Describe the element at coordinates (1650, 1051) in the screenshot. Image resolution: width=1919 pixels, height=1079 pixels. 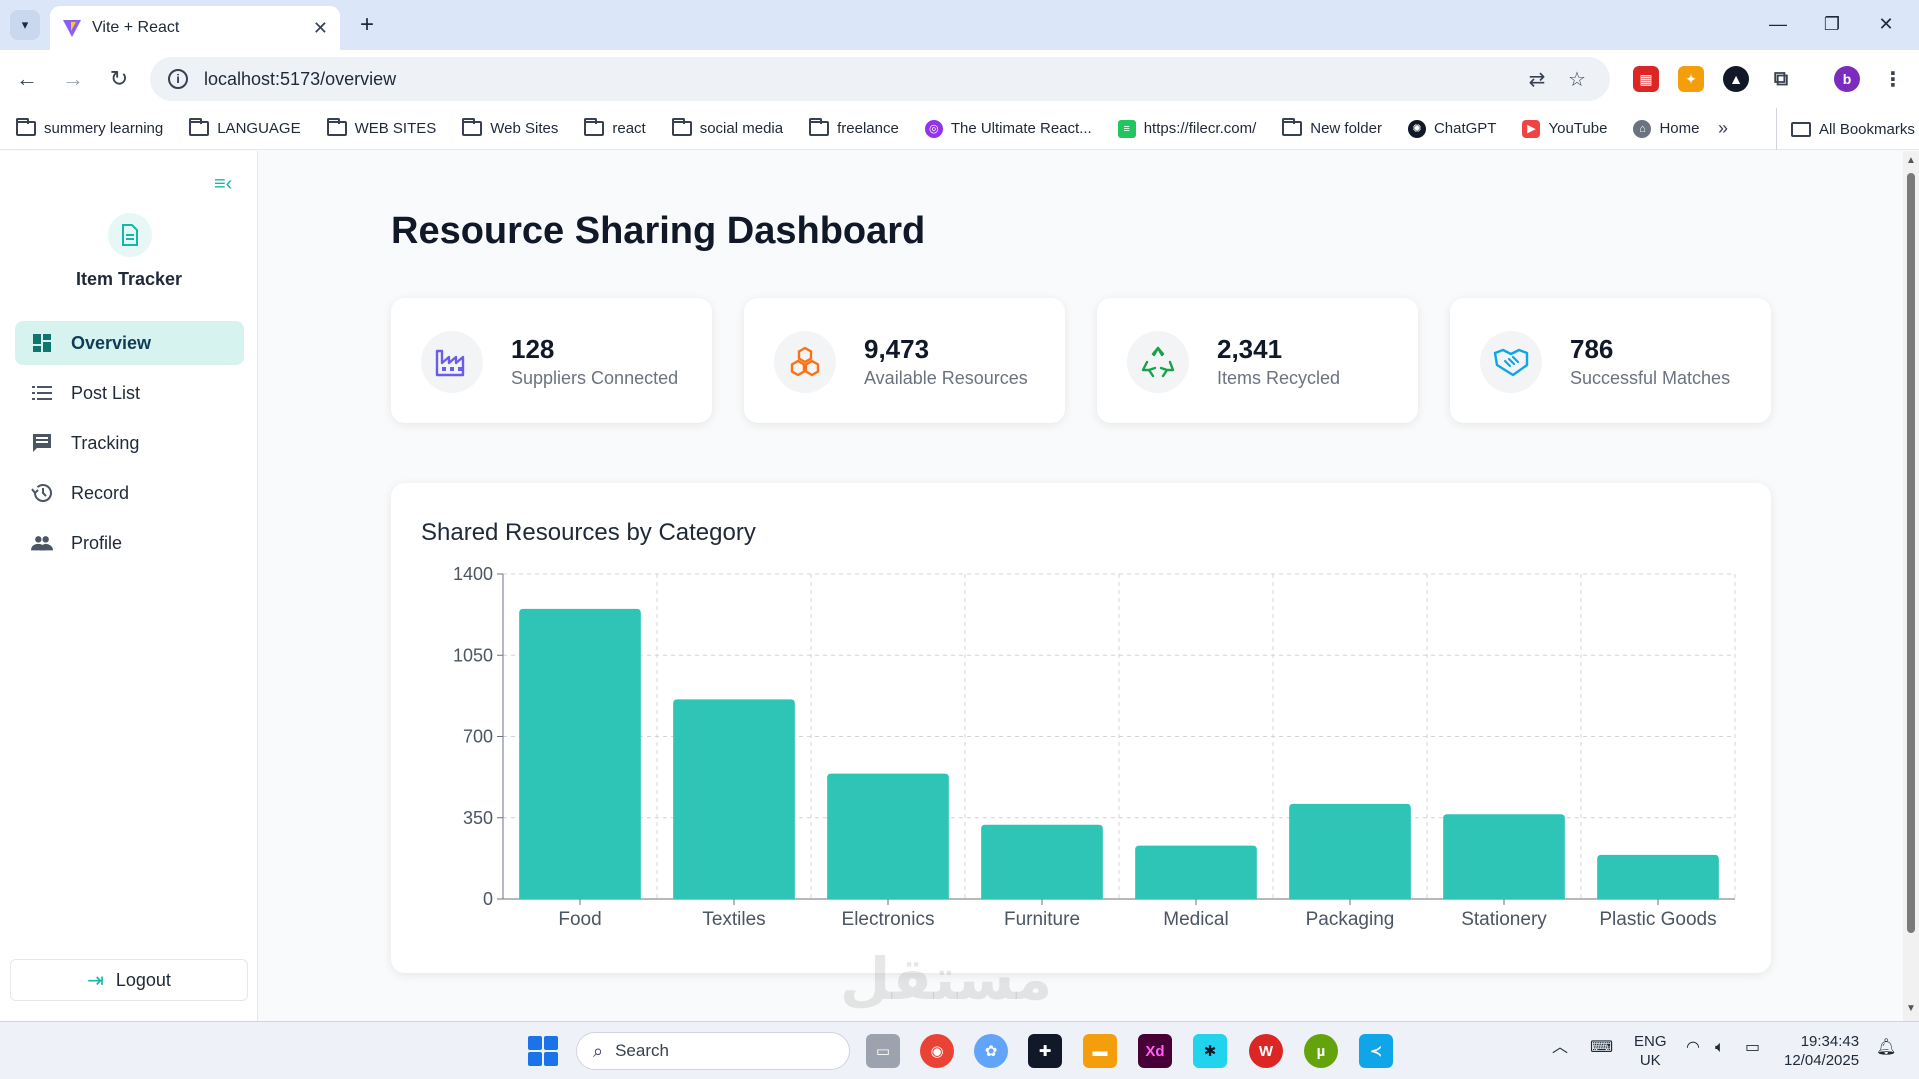
I see `language-indicator: ENG UK` at that location.